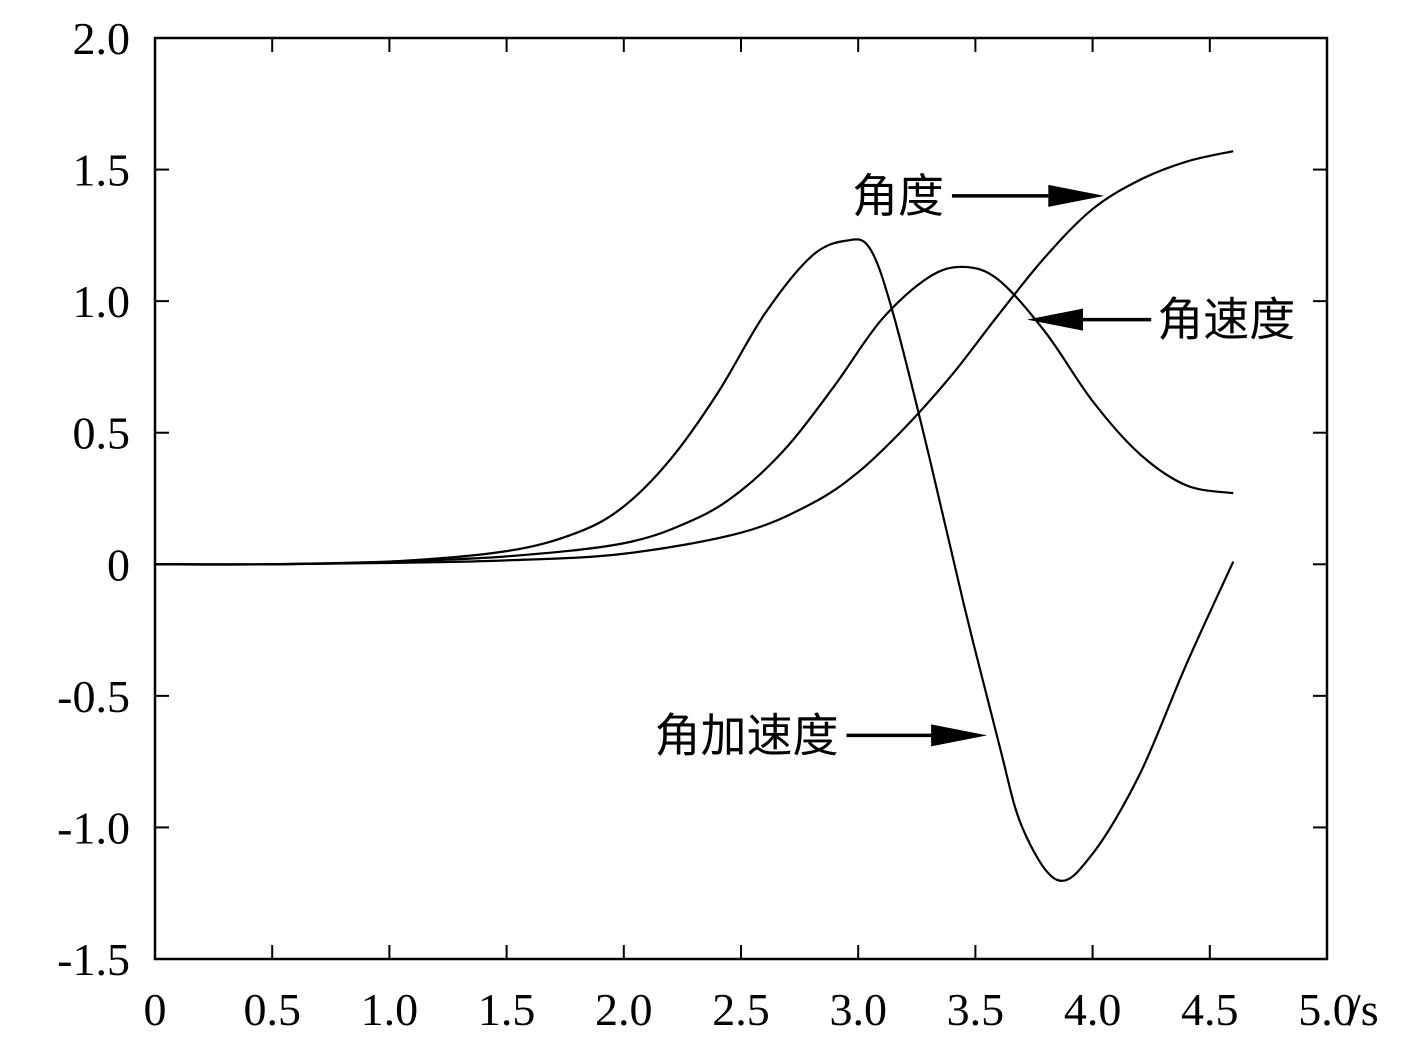  What do you see at coordinates (102, 38) in the screenshot?
I see `y-tick-label: 2.0` at bounding box center [102, 38].